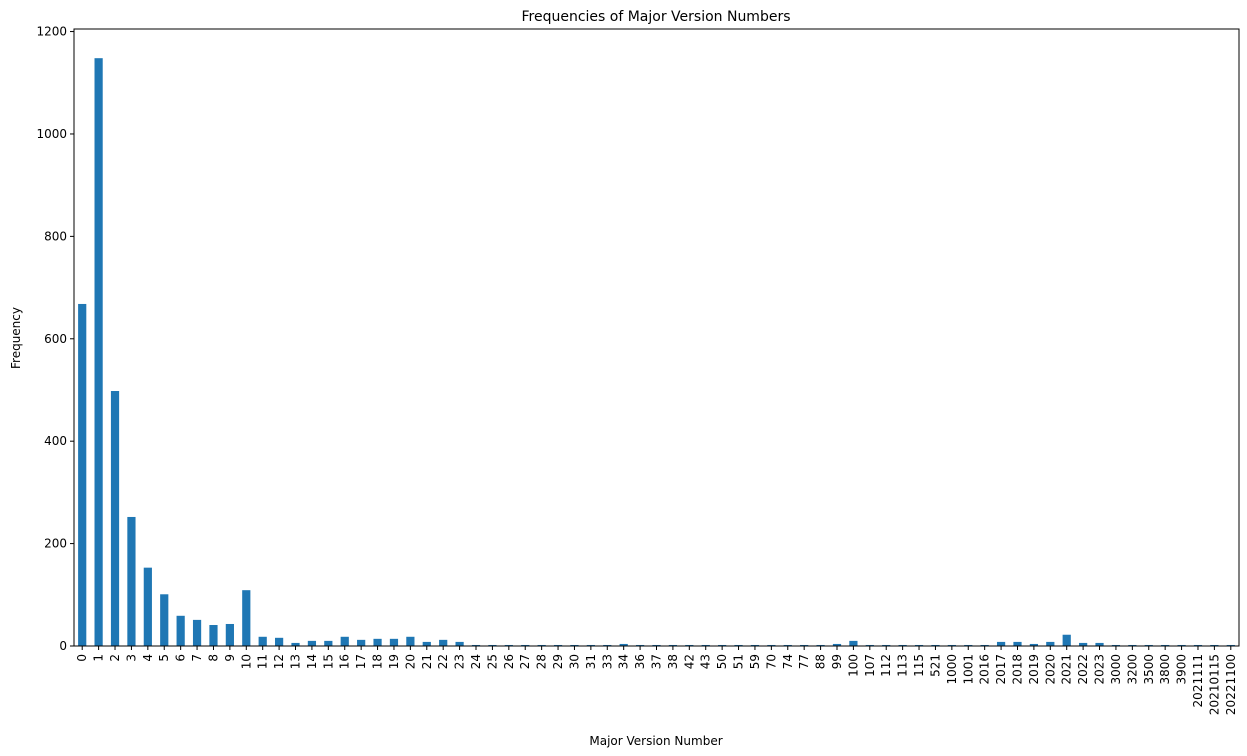  Describe the element at coordinates (197, 658) in the screenshot. I see `x-tick-label: 7` at that location.